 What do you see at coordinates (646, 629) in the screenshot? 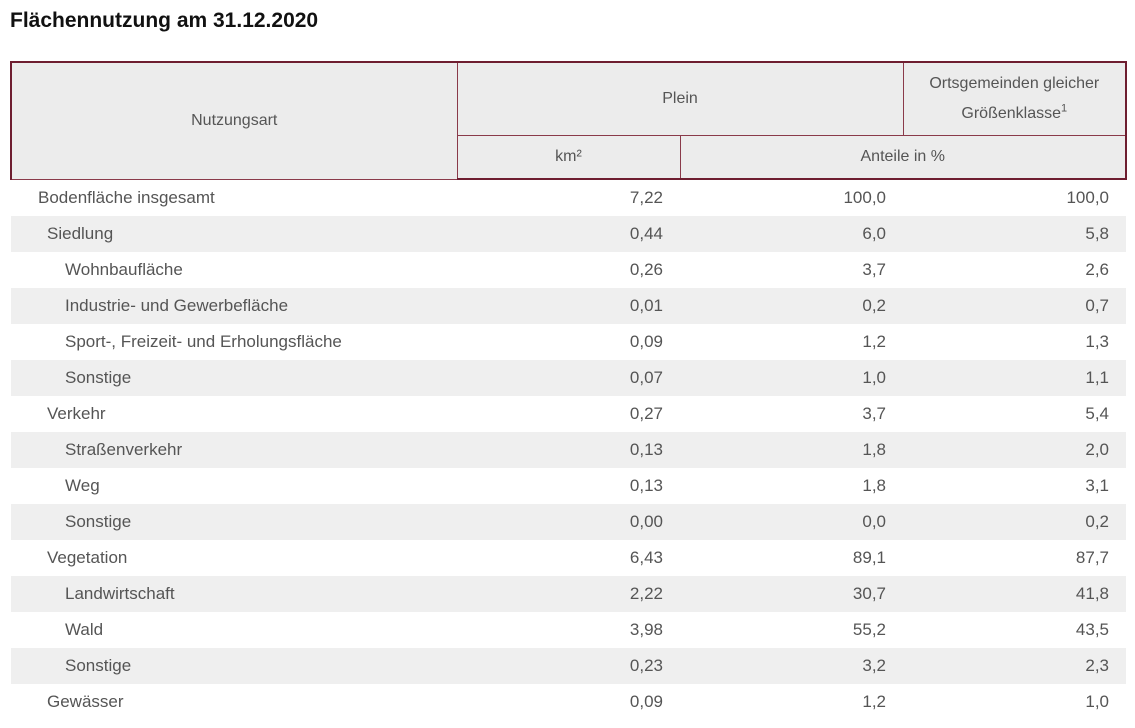
I see `cell-km2: 3,98` at bounding box center [646, 629].